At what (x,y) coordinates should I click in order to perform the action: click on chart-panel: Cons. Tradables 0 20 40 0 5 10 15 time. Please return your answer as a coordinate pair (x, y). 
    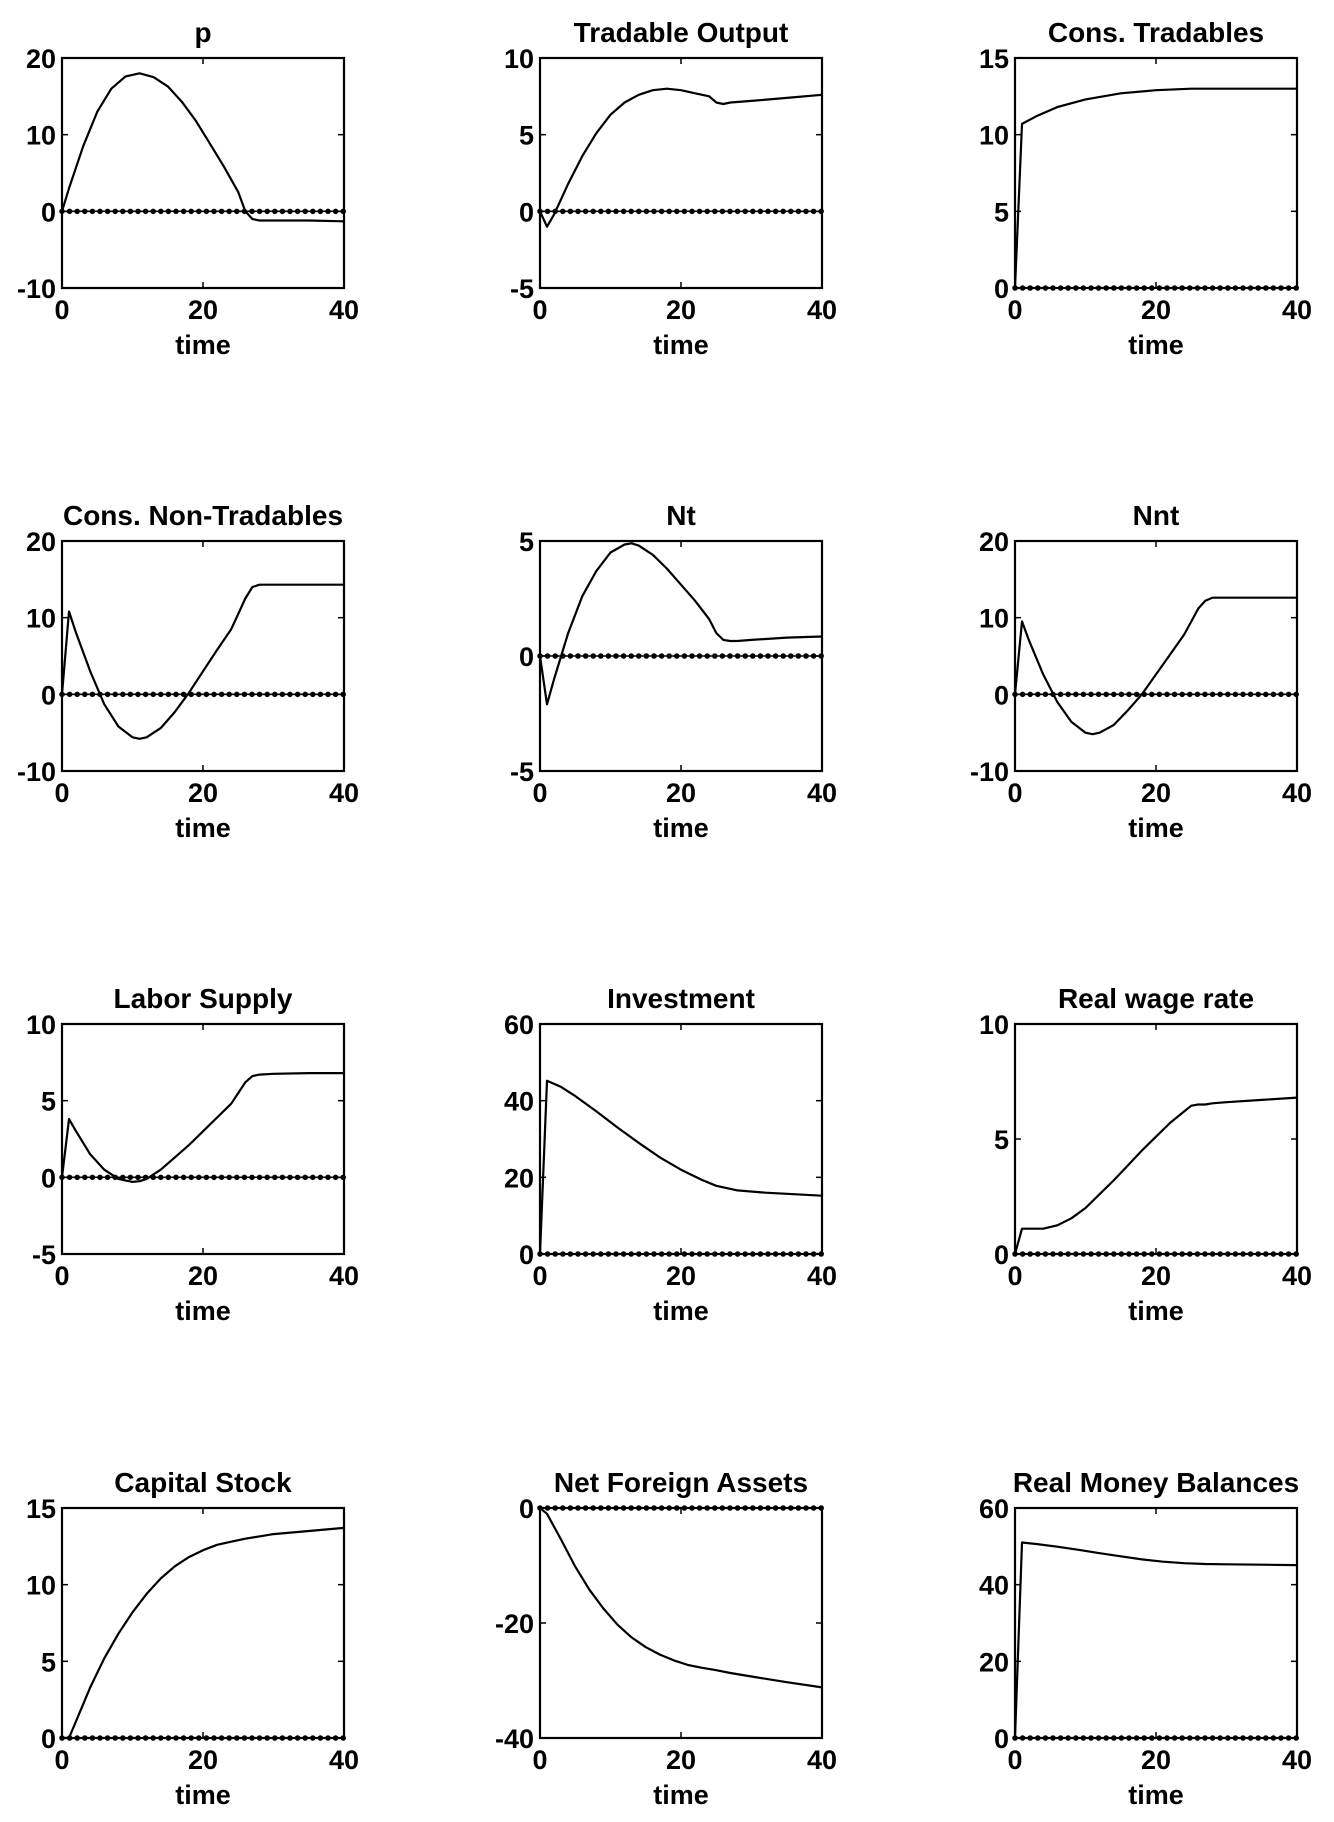
    Looking at the image, I should click on (1145, 188).